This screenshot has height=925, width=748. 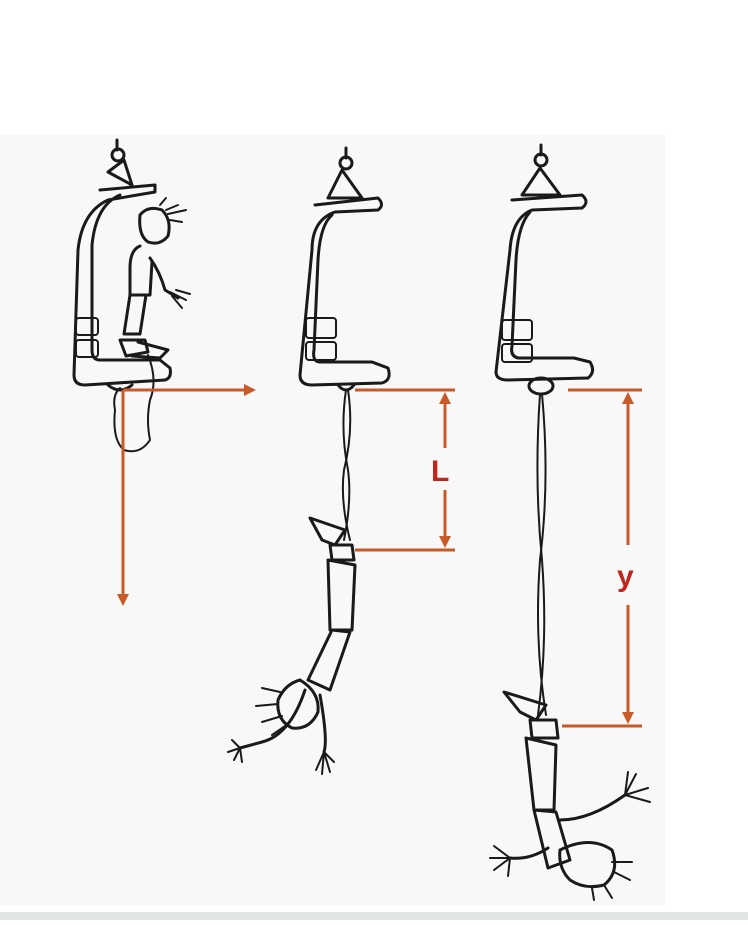 What do you see at coordinates (625, 576) in the screenshot?
I see `label-y: y` at bounding box center [625, 576].